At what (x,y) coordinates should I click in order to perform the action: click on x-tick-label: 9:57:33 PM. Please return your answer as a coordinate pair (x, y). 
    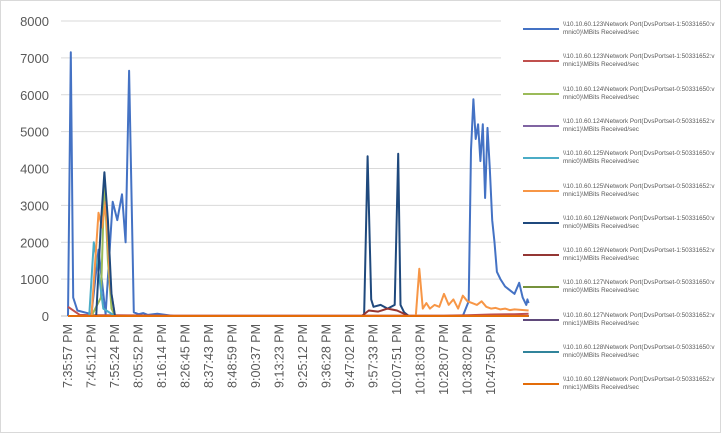
    Looking at the image, I should click on (374, 356).